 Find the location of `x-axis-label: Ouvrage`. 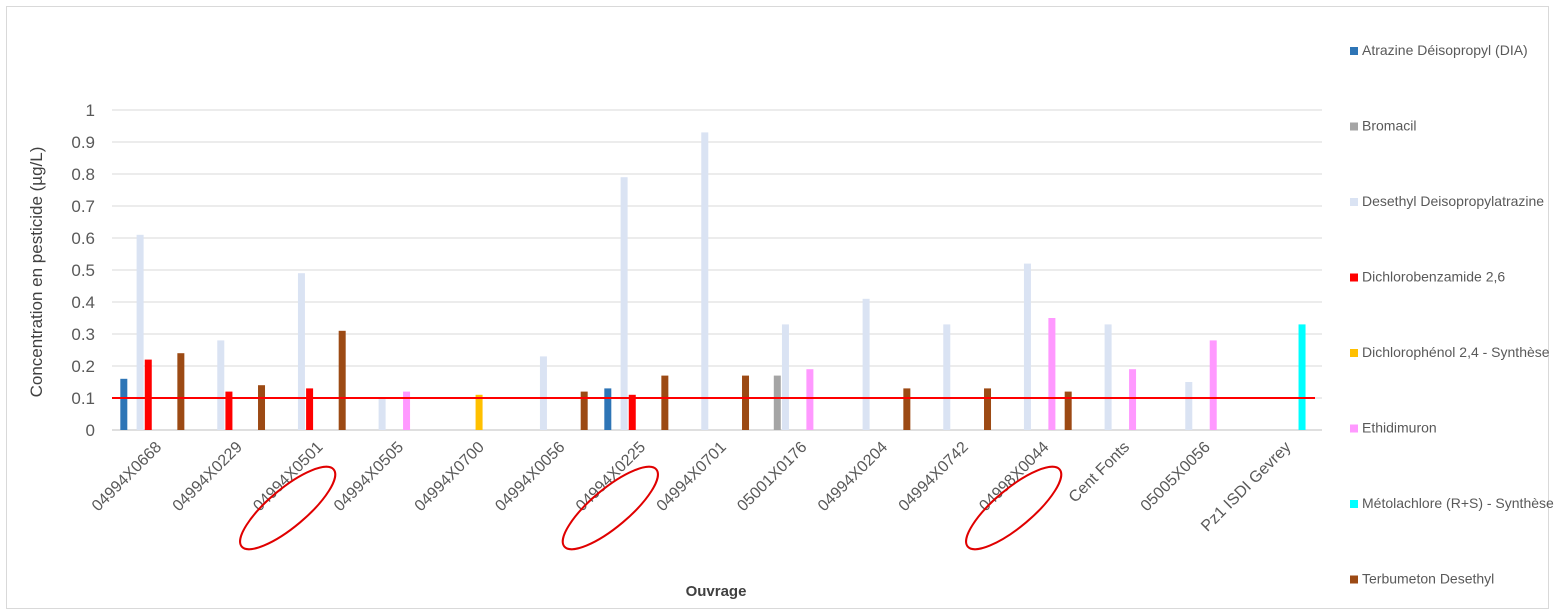

x-axis-label: Ouvrage is located at coordinates (716, 591).